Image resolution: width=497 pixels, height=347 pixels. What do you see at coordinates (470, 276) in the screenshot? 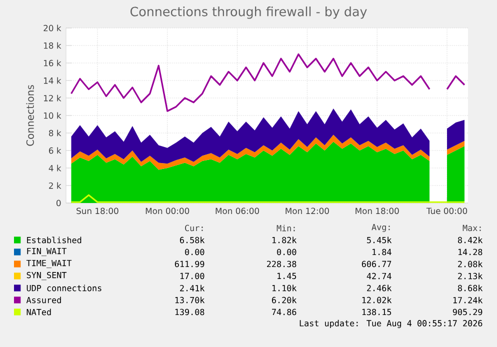
I see `text: 2.13k` at bounding box center [470, 276].